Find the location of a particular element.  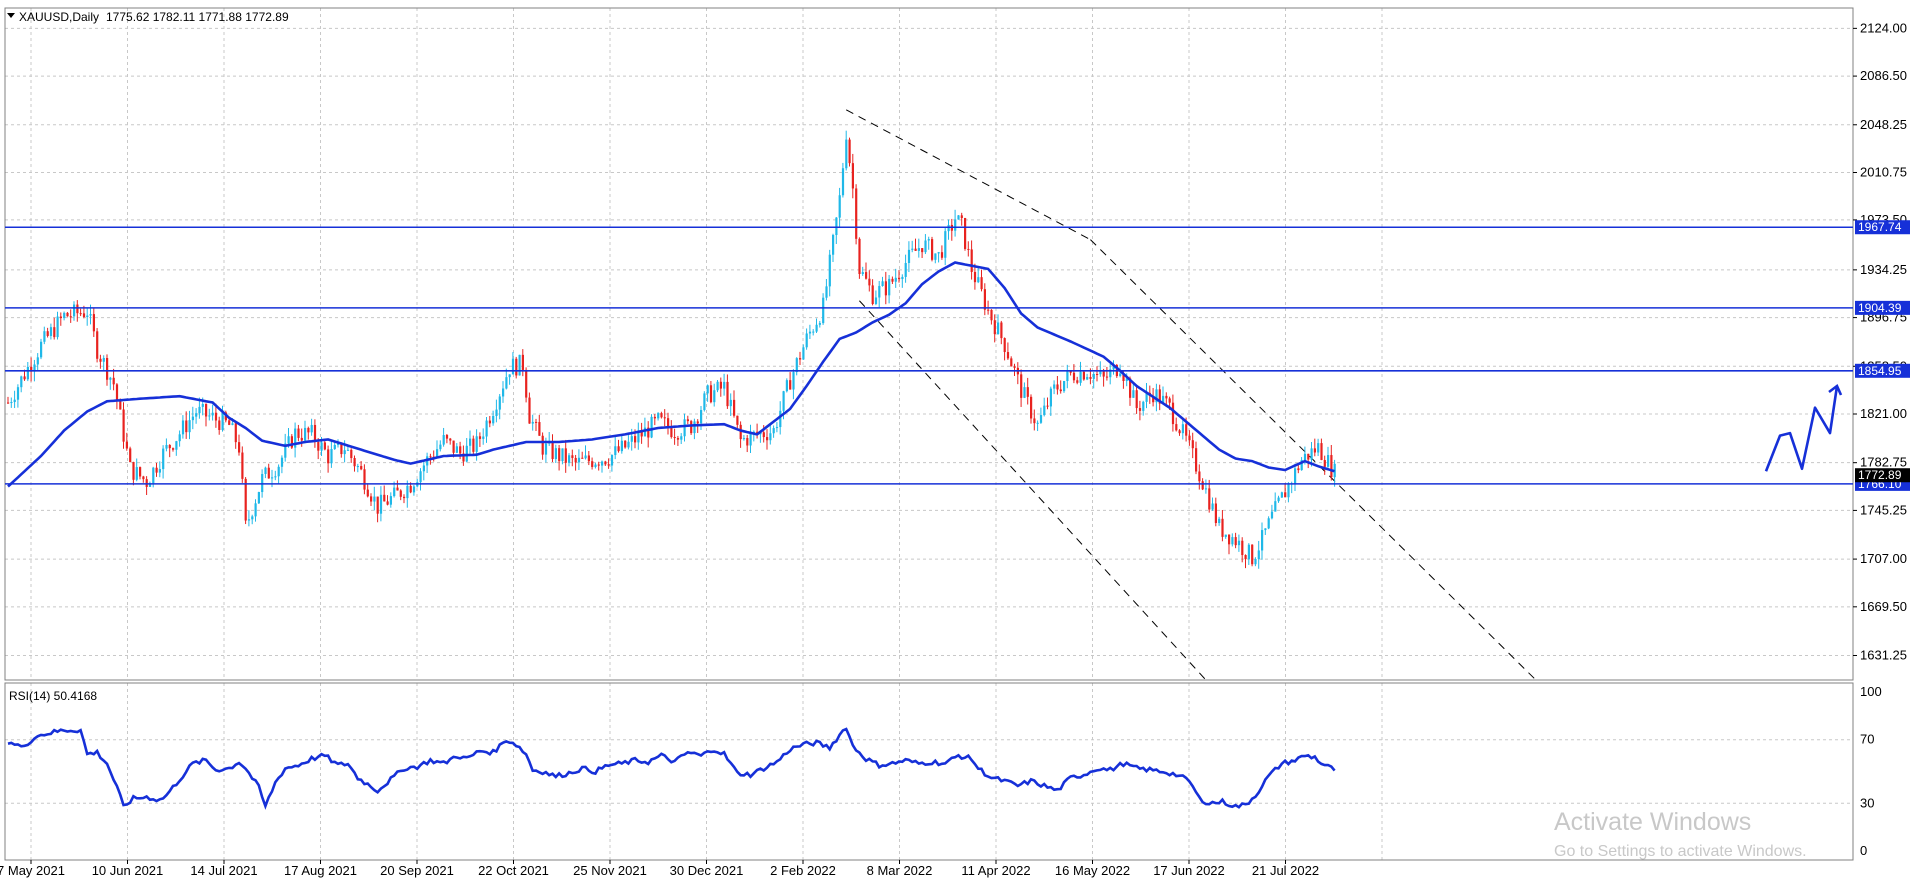

price-level-tag is located at coordinates (1882, 307).